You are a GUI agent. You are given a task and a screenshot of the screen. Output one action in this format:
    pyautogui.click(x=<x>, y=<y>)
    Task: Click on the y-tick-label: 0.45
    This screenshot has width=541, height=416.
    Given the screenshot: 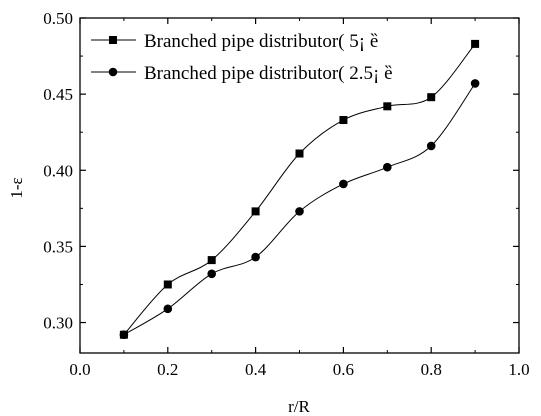 What is the action you would take?
    pyautogui.click(x=58, y=94)
    